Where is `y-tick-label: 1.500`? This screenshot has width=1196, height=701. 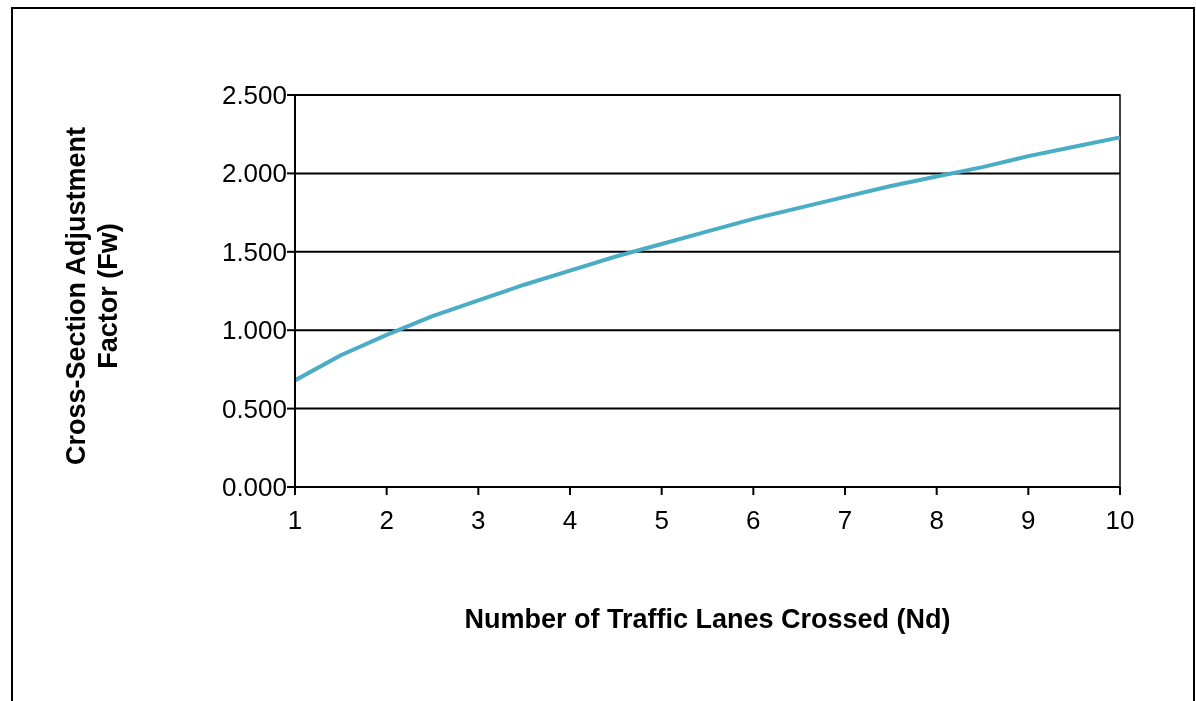 y-tick-label: 1.500 is located at coordinates (254, 251).